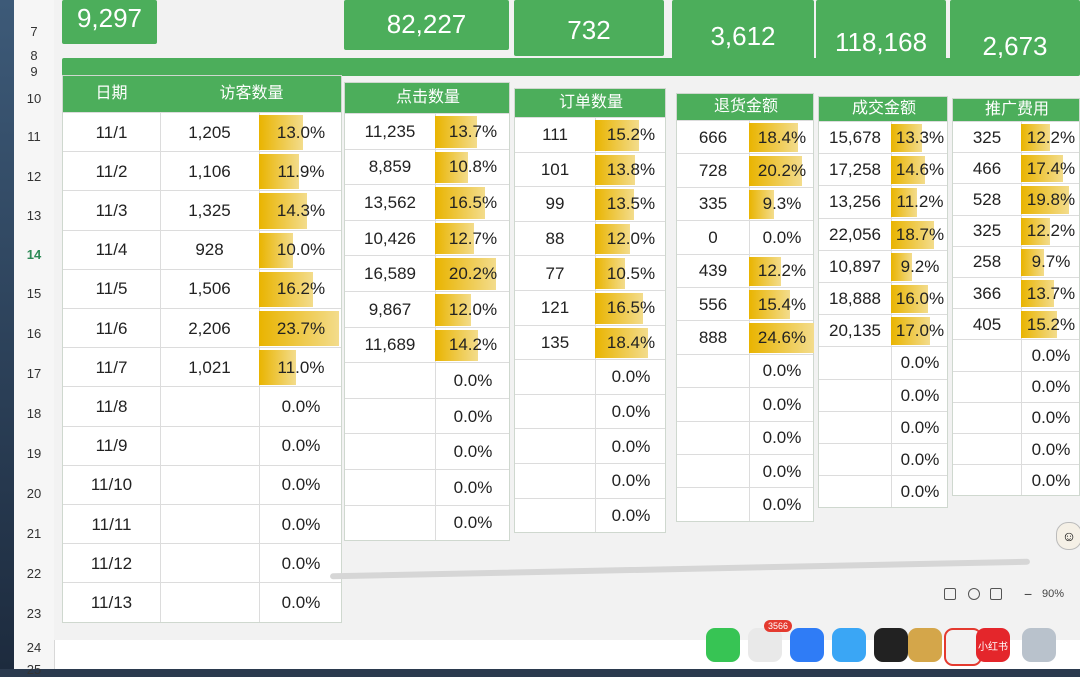  What do you see at coordinates (473, 239) in the screenshot?
I see `percent-cell: 12.7%` at bounding box center [473, 239].